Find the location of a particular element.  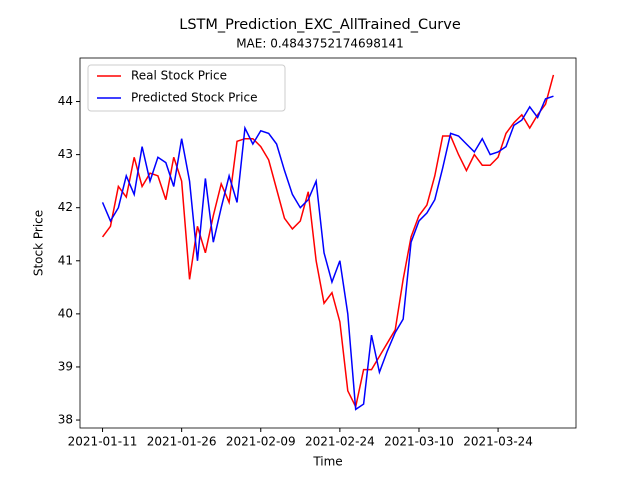

y-tick-label: 40 is located at coordinates (65, 313).